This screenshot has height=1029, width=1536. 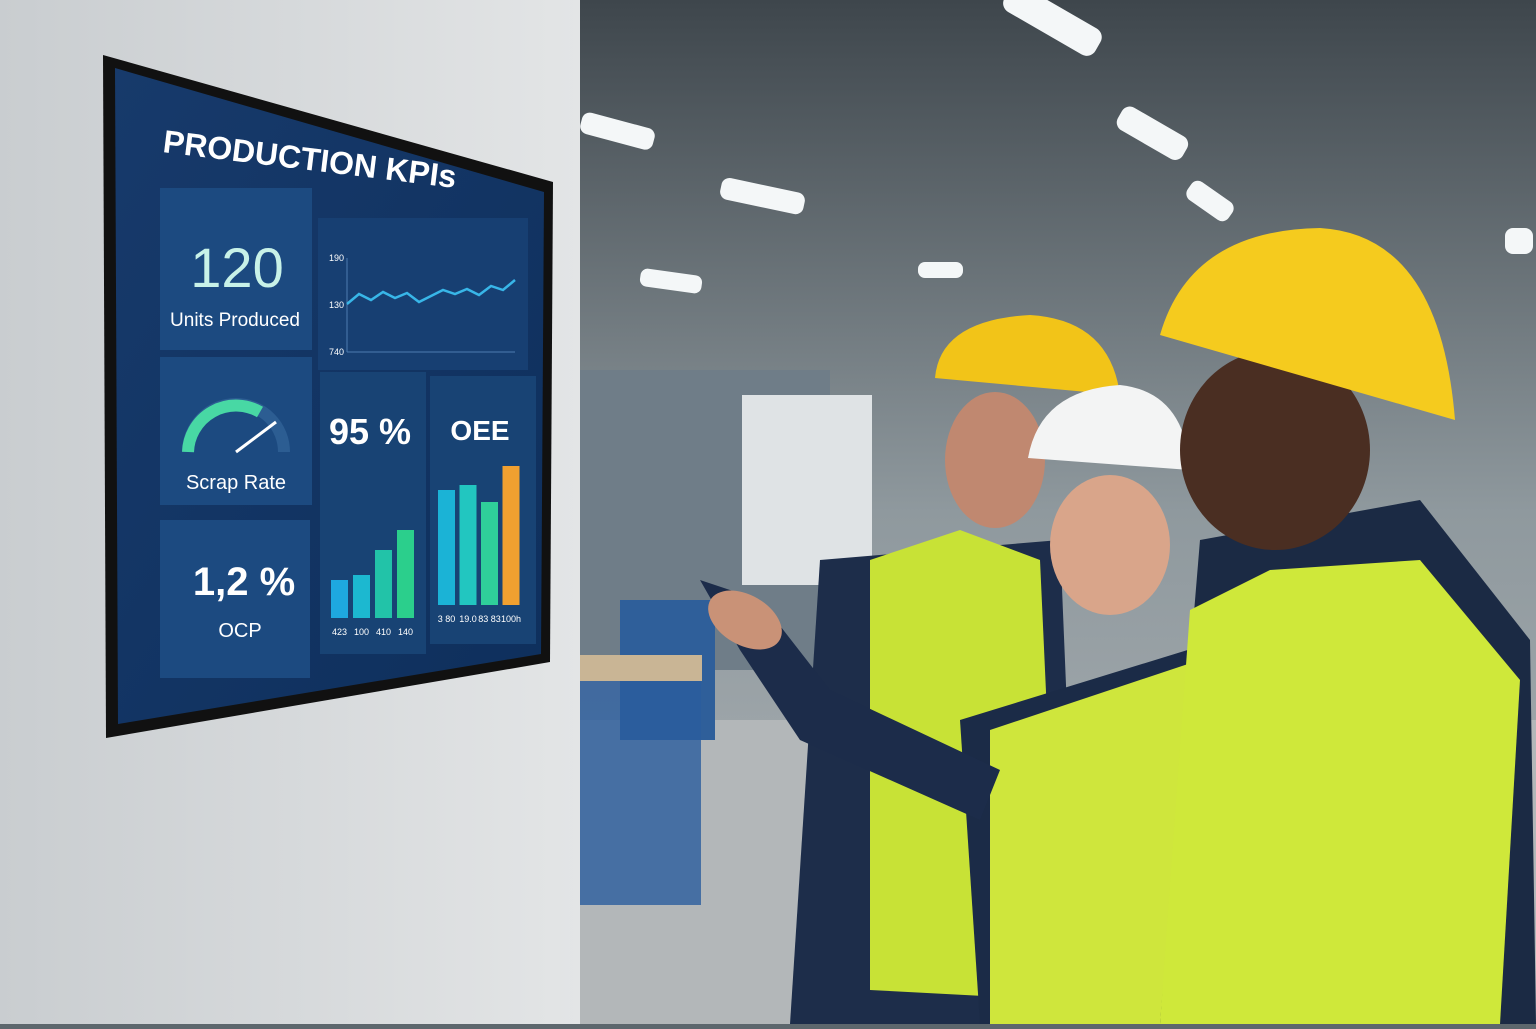 I want to click on oee-title: OEE, so click(x=479, y=430).